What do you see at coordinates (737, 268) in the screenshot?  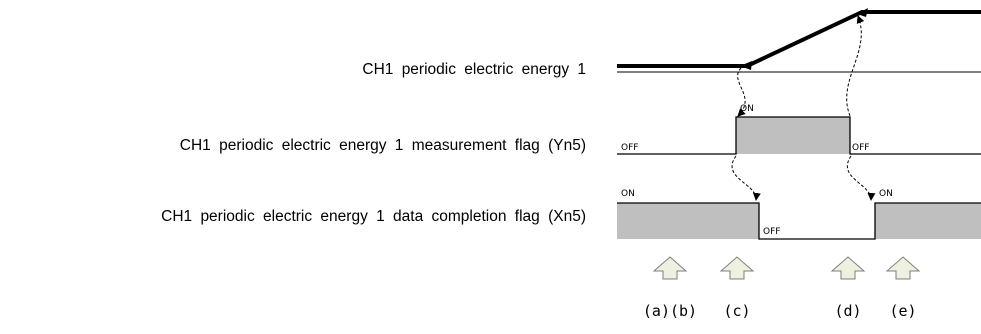 I see `up-arrow-c-icon` at bounding box center [737, 268].